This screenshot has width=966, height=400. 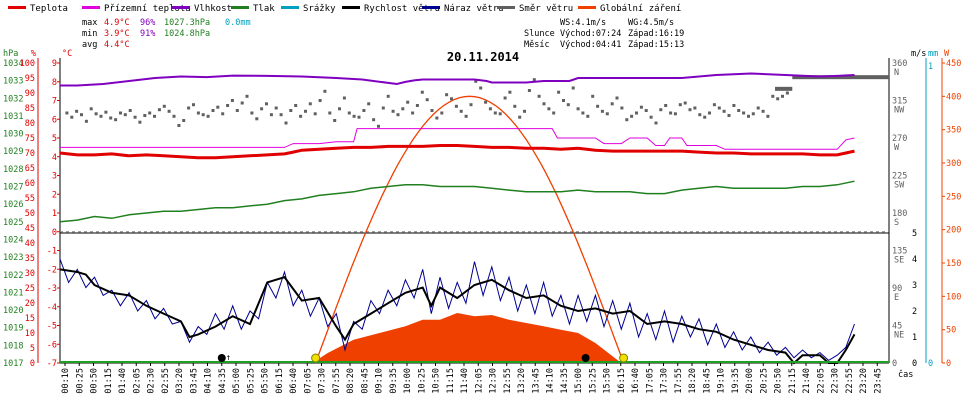 What do you see at coordinates (899, 186) in the screenshot?
I see `dir-compass-label: SW` at bounding box center [899, 186].